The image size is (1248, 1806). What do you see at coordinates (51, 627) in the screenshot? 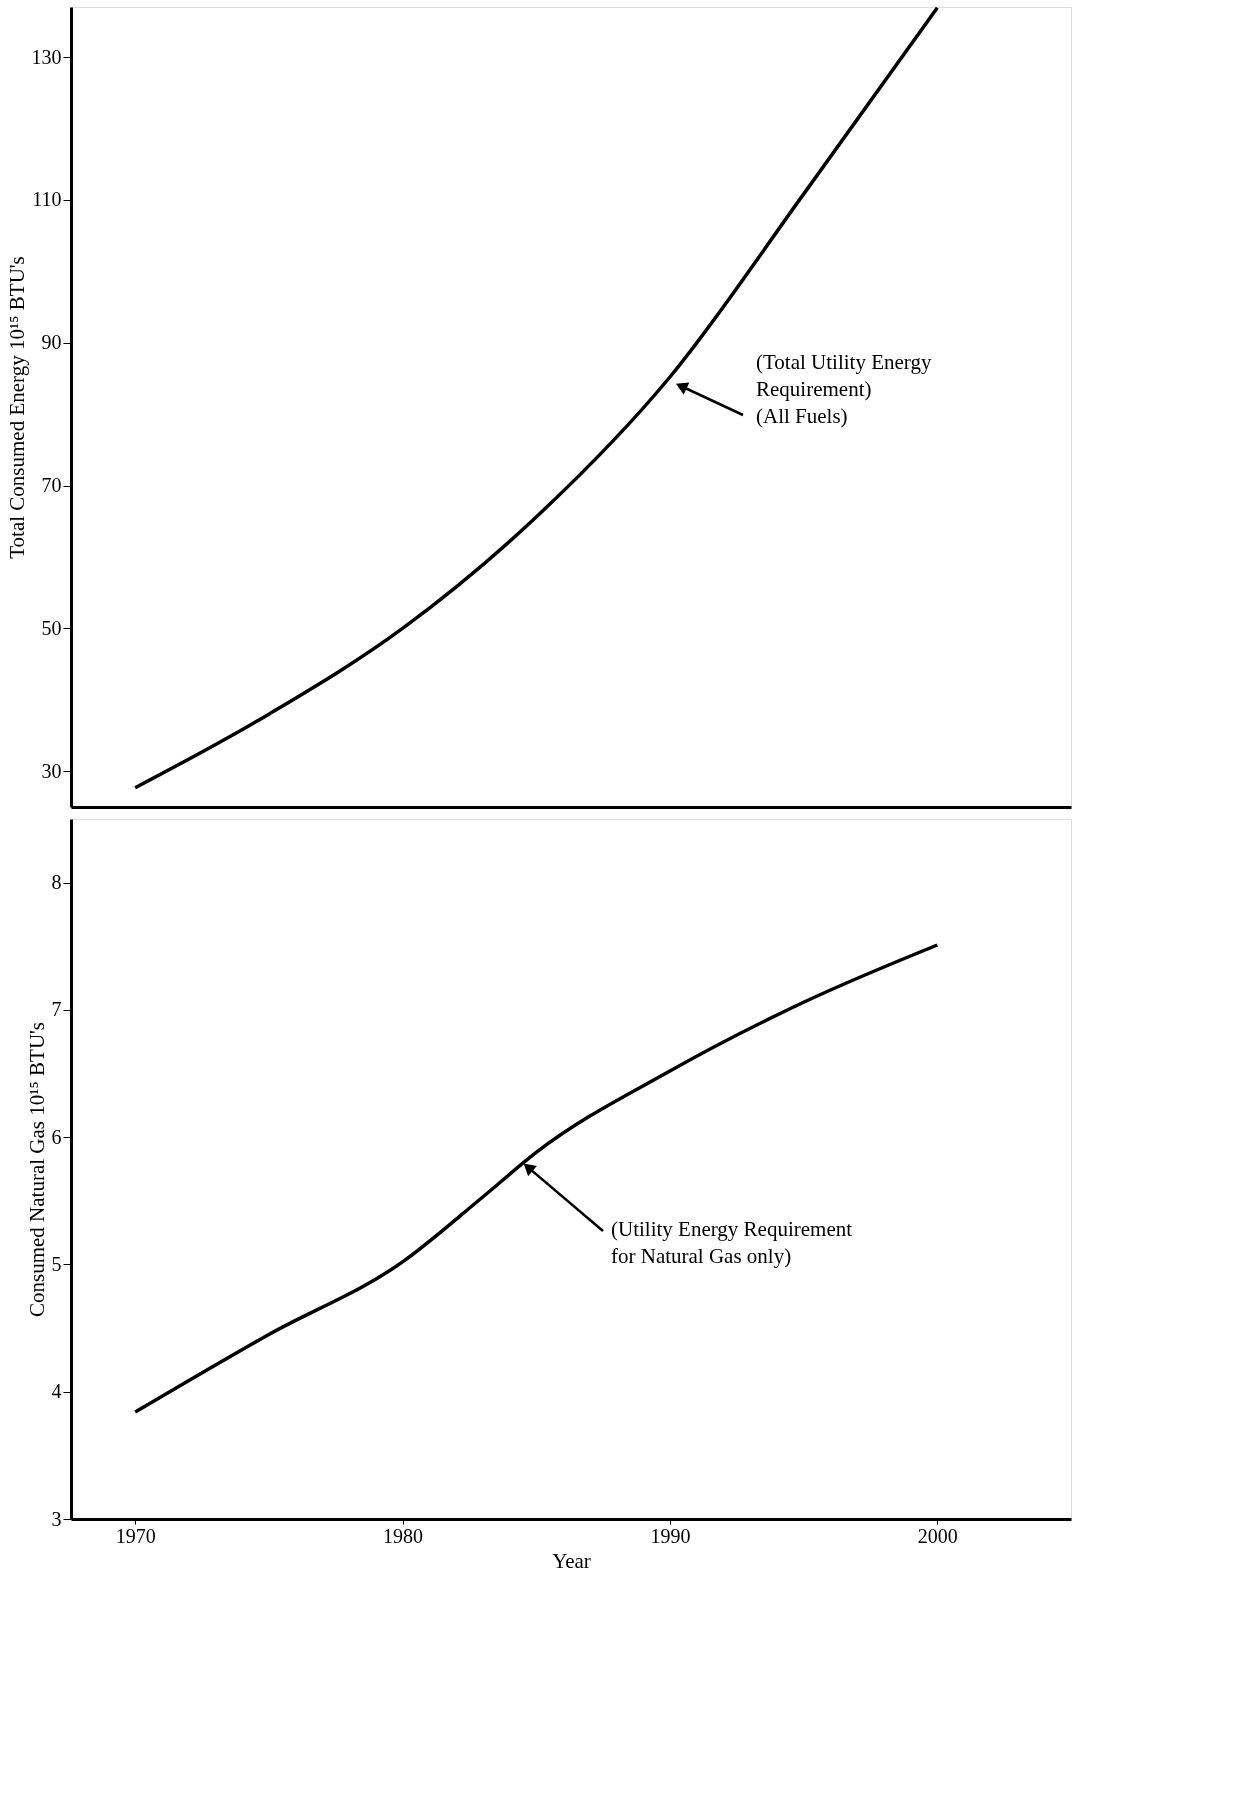
I see `y-tick-label: 50` at bounding box center [51, 627].